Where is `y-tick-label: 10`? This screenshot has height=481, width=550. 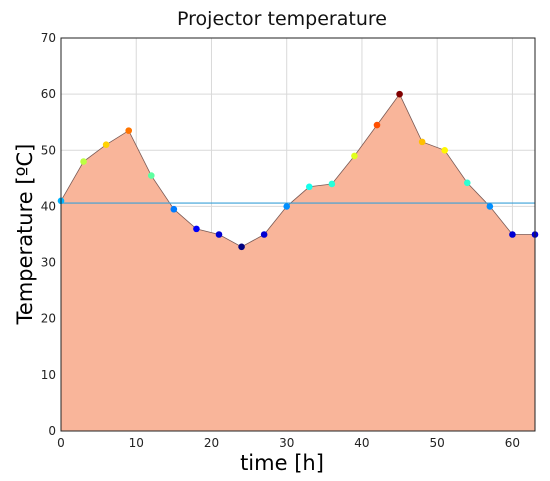
y-tick-label: 10 is located at coordinates (48, 375).